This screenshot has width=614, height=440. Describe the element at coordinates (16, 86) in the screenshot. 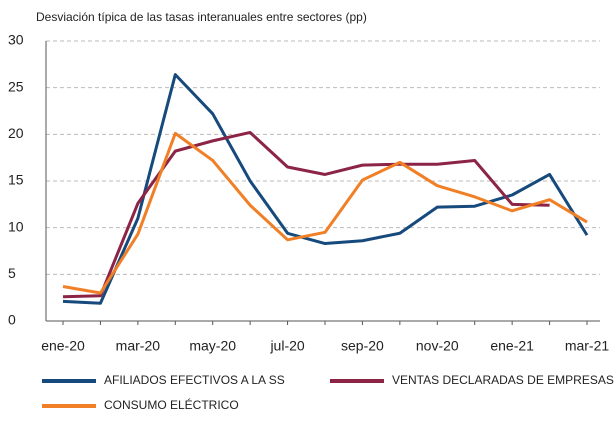

I see `y-tick-label: 25` at that location.